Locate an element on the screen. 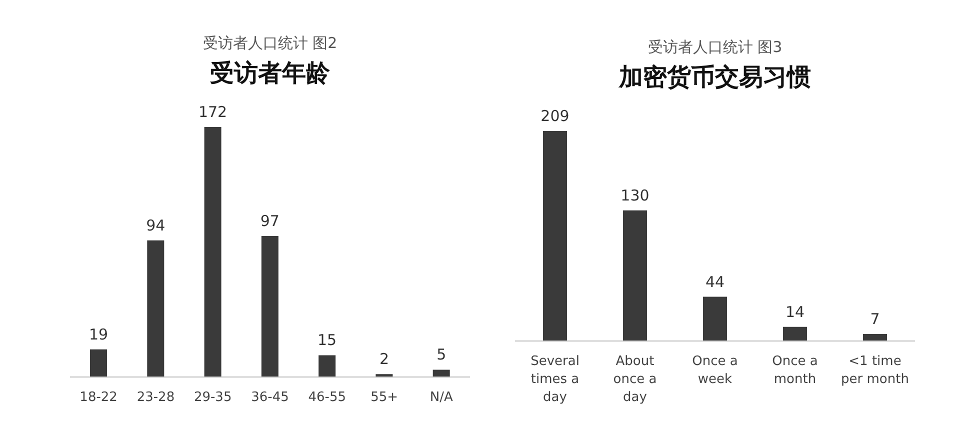 This screenshot has height=440, width=960. x-tick-label: 23-28 is located at coordinates (155, 397).